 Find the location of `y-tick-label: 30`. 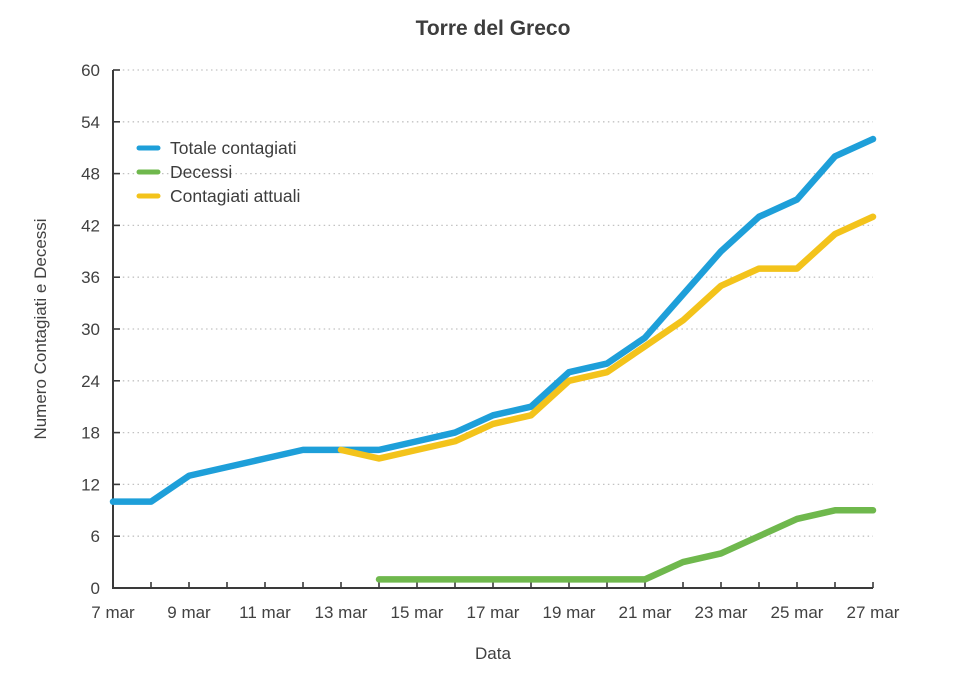

y-tick-label: 30 is located at coordinates (90, 329).